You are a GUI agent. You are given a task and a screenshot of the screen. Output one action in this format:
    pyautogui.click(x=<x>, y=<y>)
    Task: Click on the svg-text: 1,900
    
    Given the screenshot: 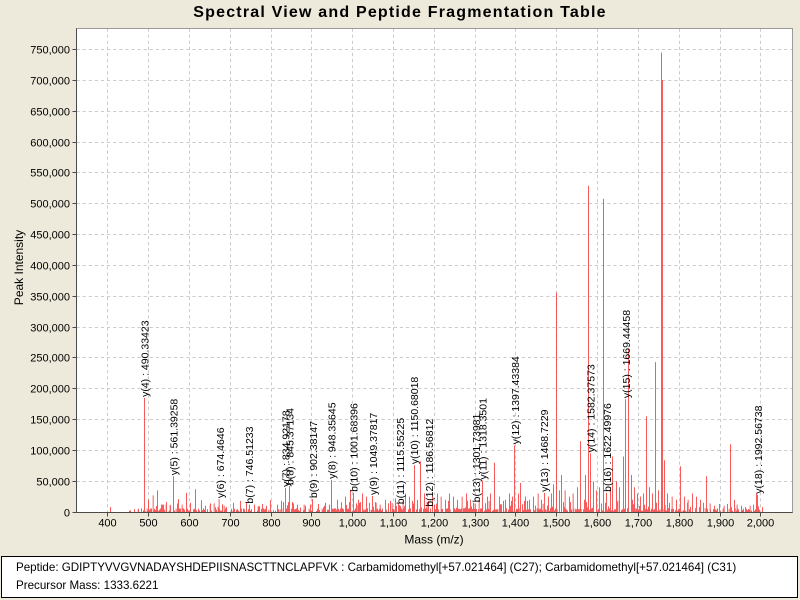 What is the action you would take?
    pyautogui.click(x=721, y=524)
    